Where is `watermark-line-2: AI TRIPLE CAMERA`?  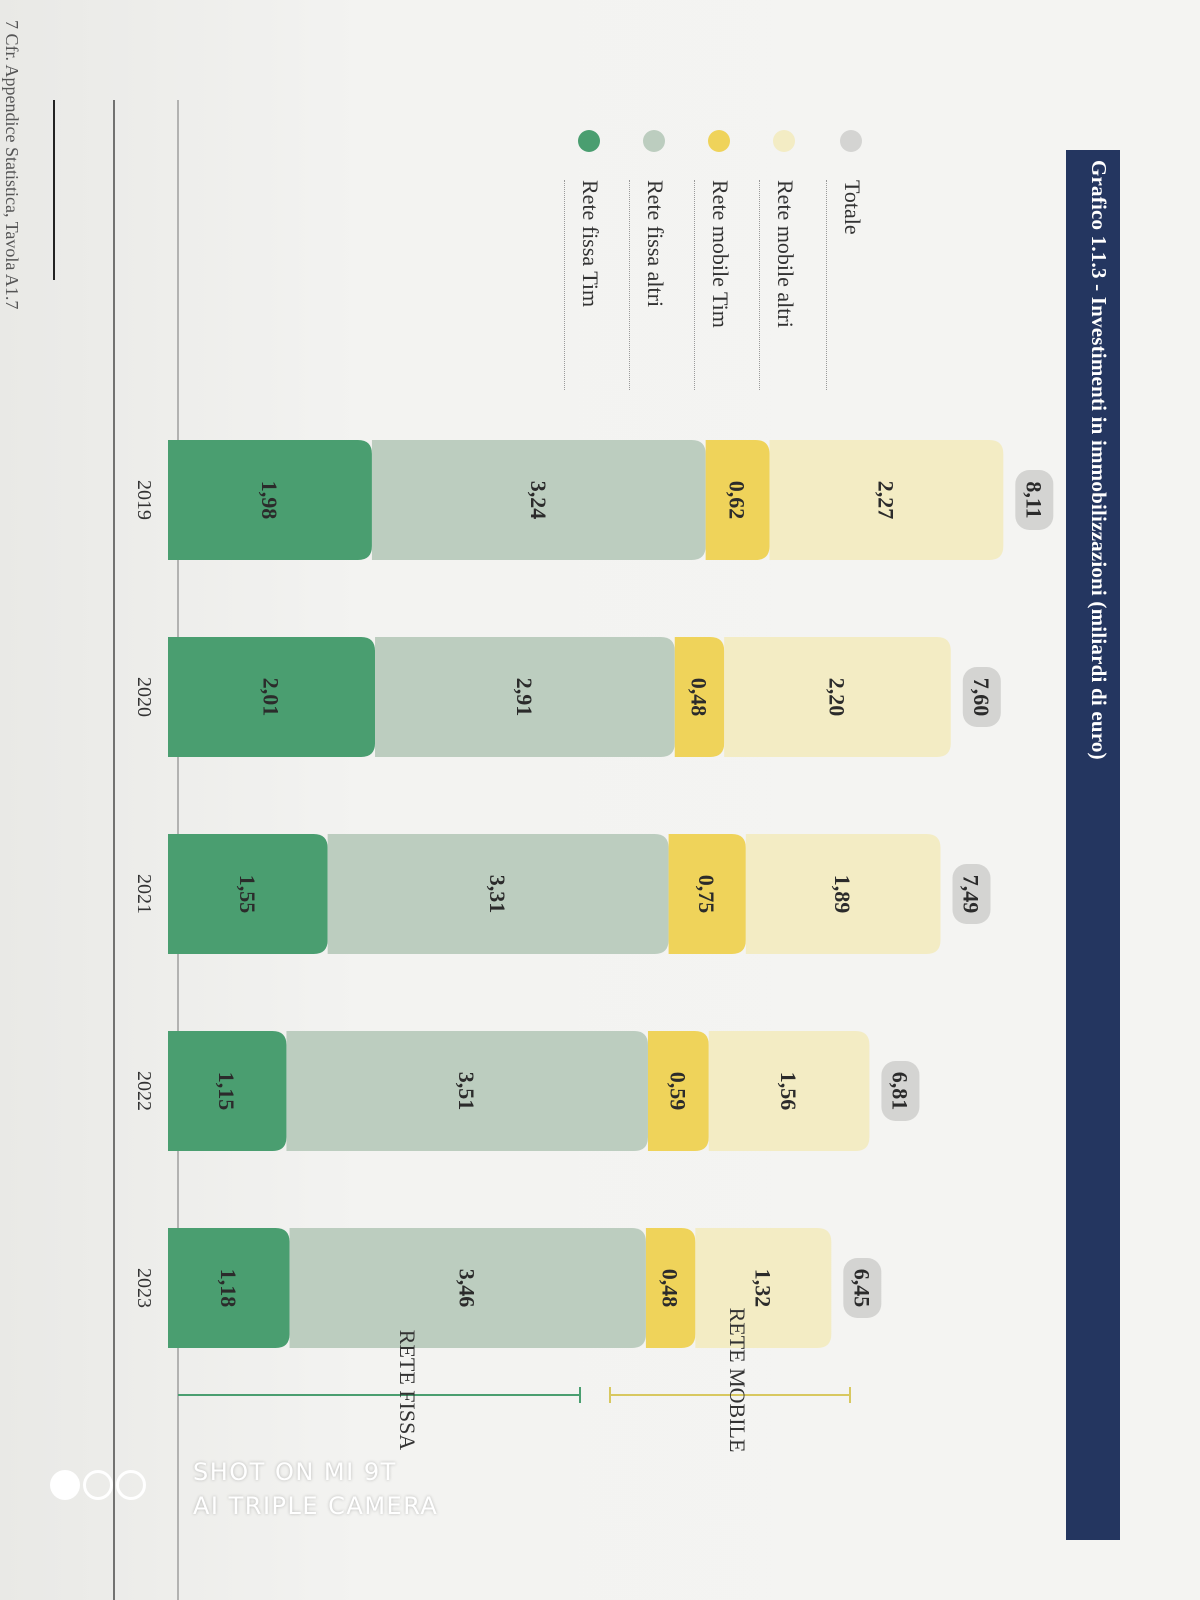
watermark-line-2: AI TRIPLE CAMERA is located at coordinates (316, 1506).